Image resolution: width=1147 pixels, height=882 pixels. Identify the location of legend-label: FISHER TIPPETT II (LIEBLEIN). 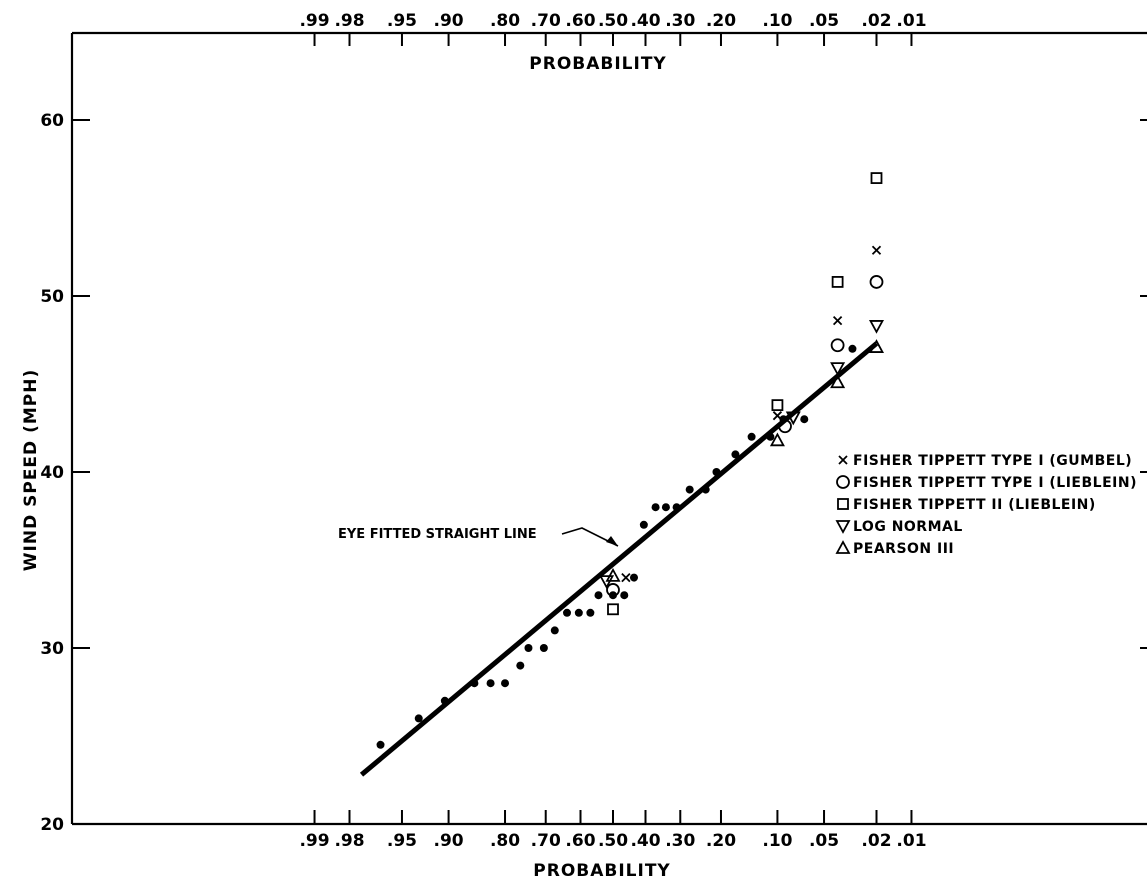
(974, 505).